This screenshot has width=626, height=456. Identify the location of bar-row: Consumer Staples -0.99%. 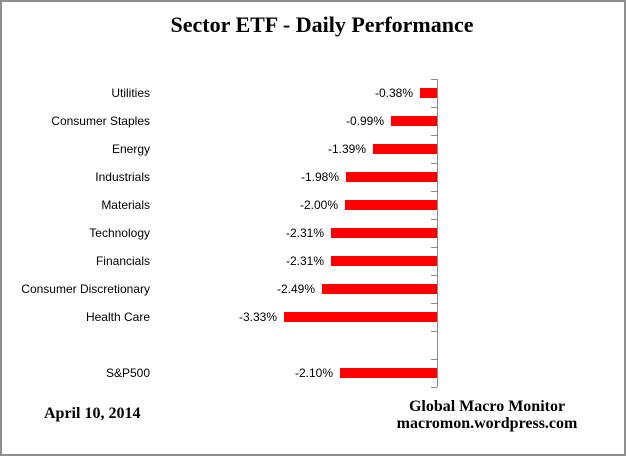
(219, 121).